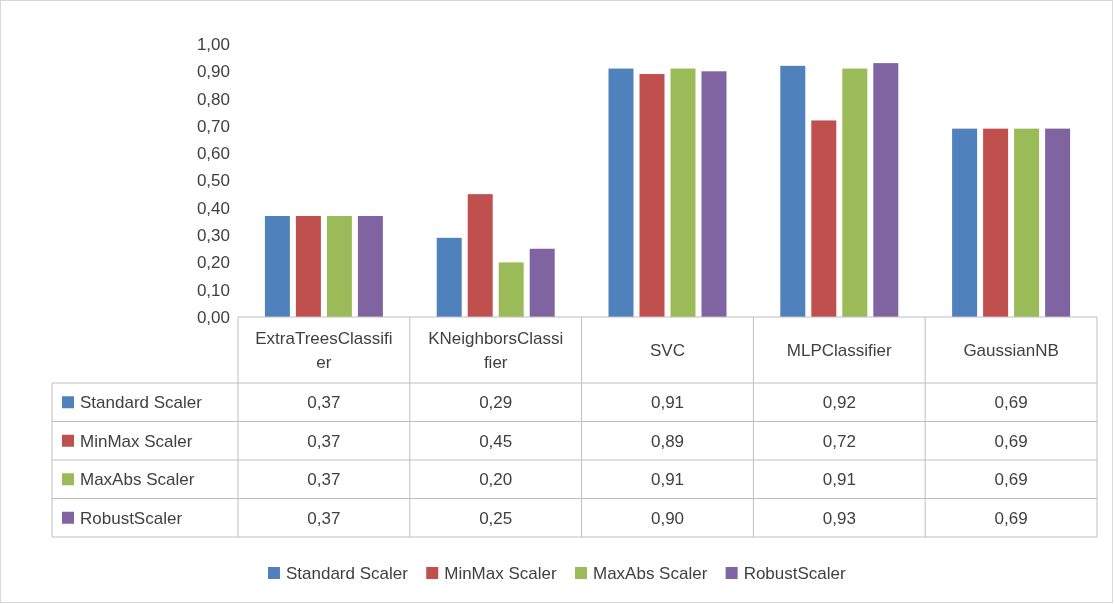 This screenshot has height=604, width=1114. What do you see at coordinates (1011, 350) in the screenshot?
I see `x-tick-label: GaussianNB` at bounding box center [1011, 350].